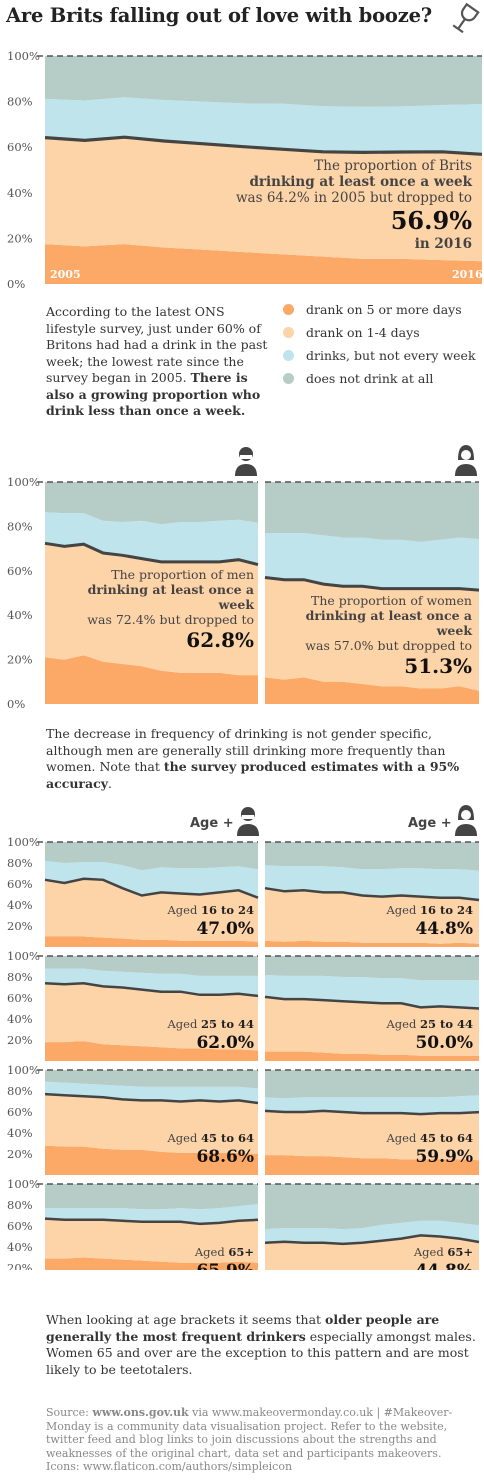  What do you see at coordinates (16, 283) in the screenshot?
I see `y-tick-label: 0%` at bounding box center [16, 283].